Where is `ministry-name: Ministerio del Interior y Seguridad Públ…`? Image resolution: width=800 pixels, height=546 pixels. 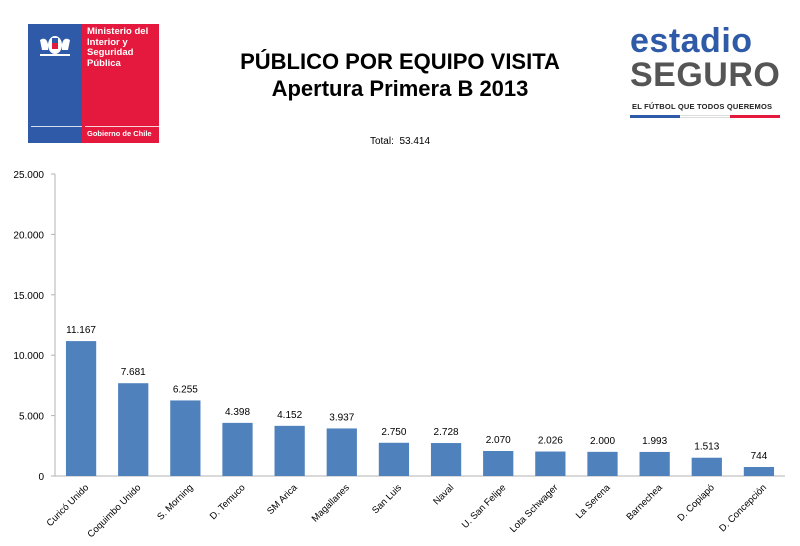 ministry-name: Ministerio del Interior y Seguridad Públ… is located at coordinates (118, 47).